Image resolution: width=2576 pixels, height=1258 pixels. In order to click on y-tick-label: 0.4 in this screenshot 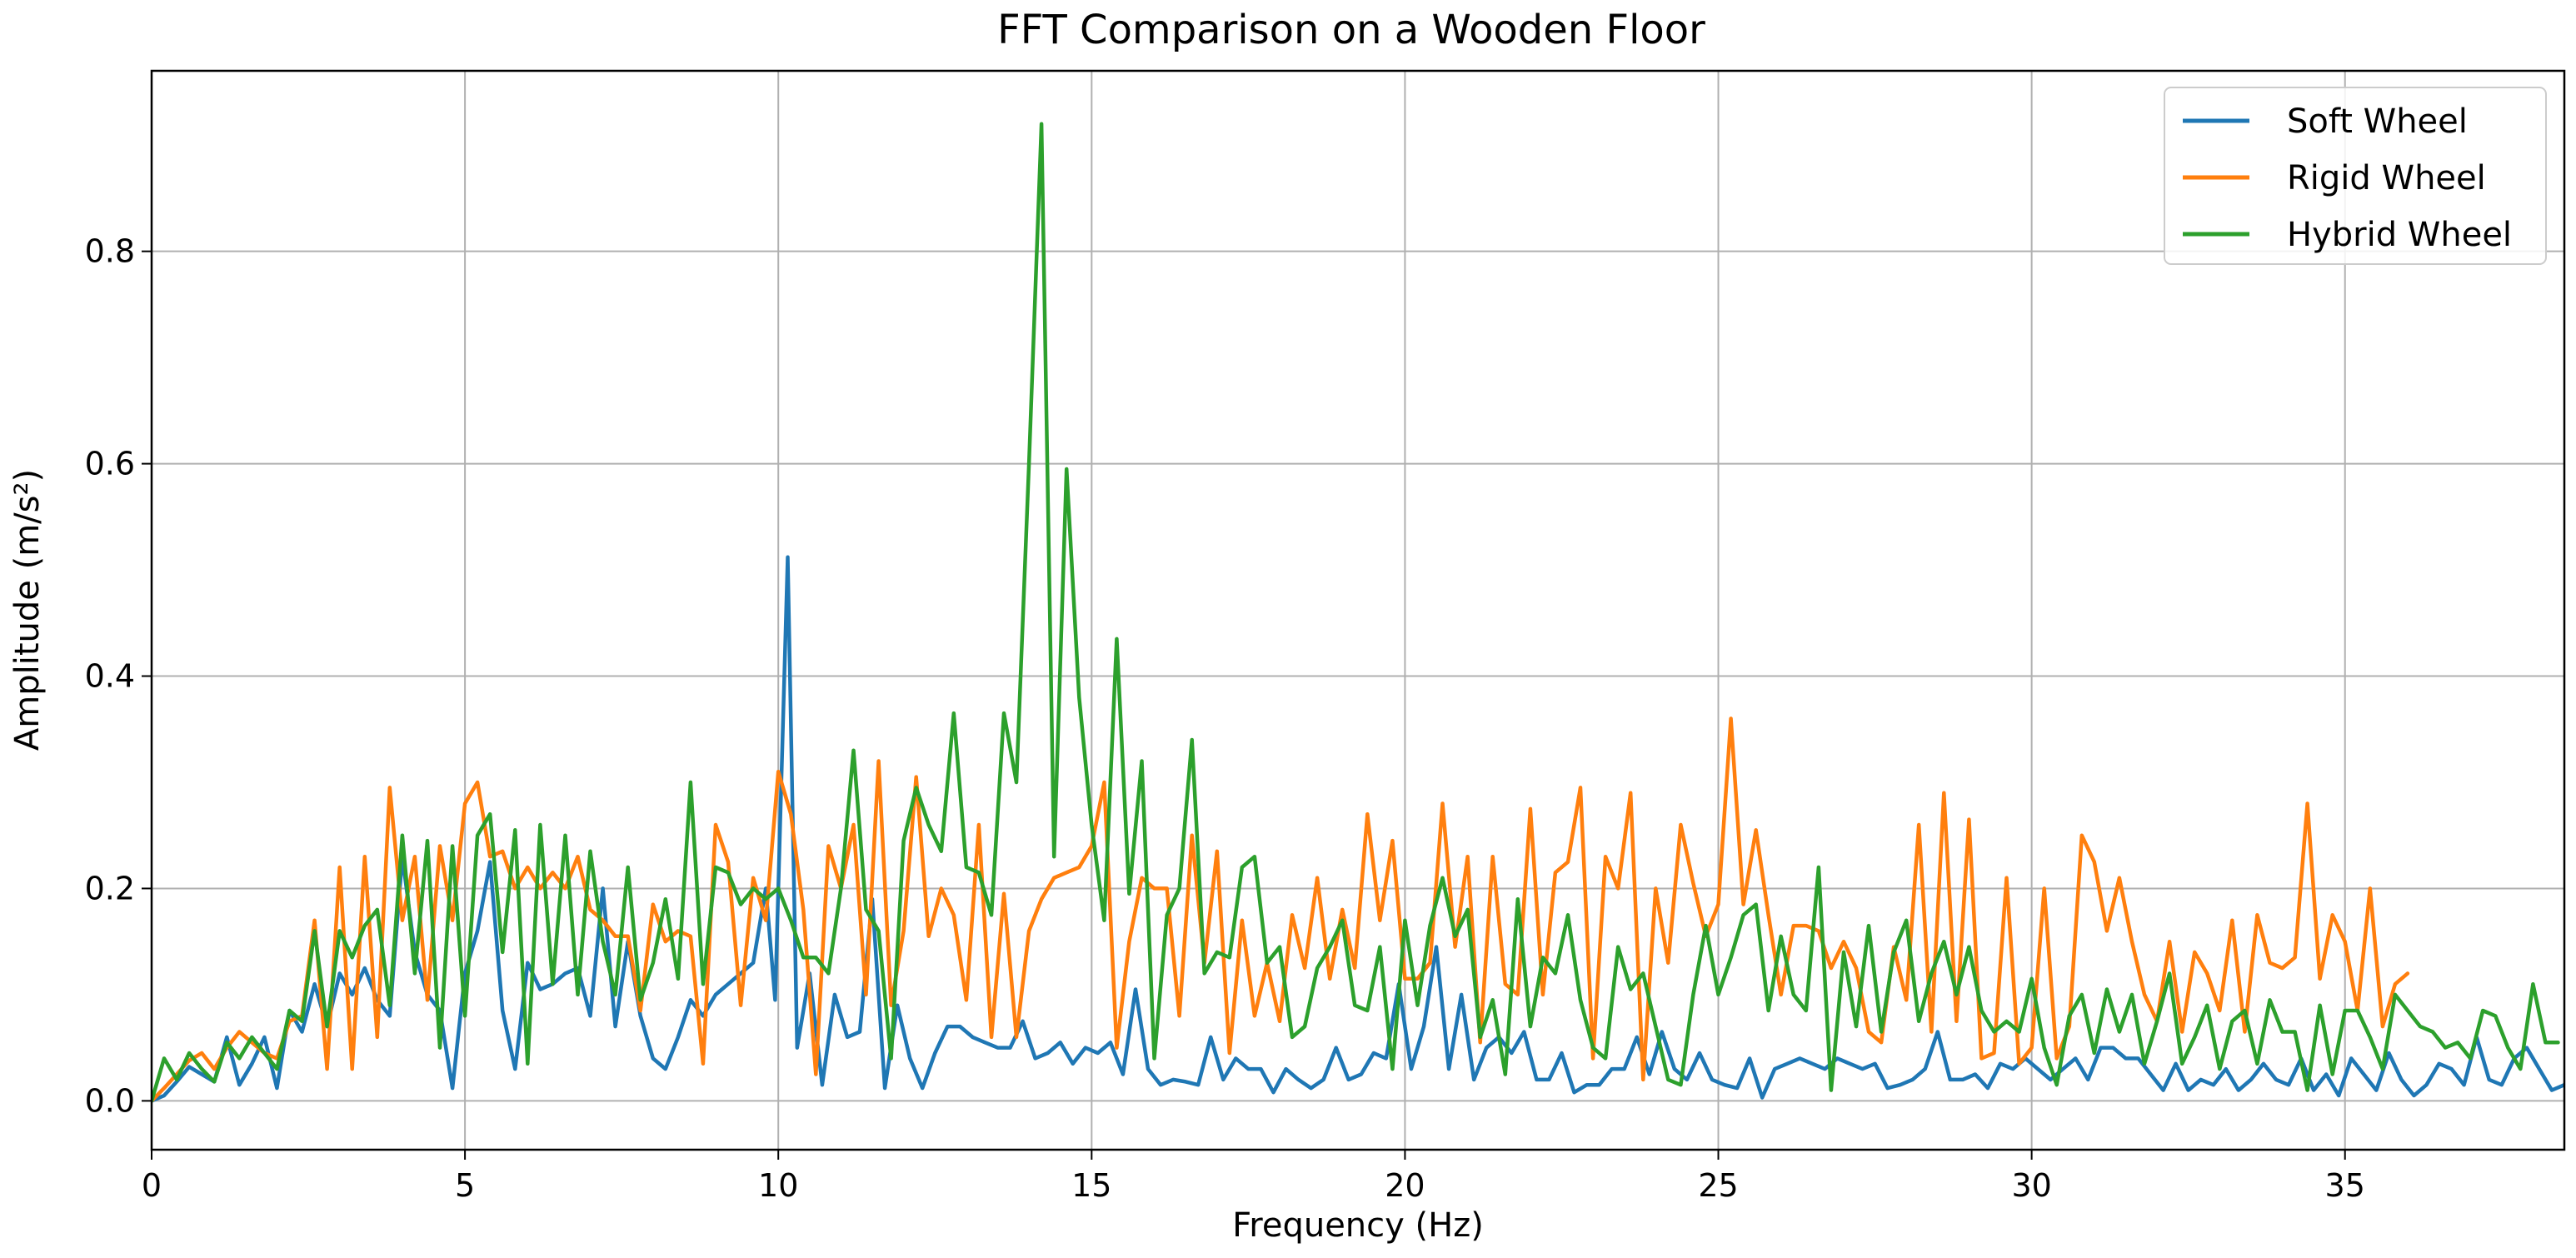, I will do `click(110, 676)`.